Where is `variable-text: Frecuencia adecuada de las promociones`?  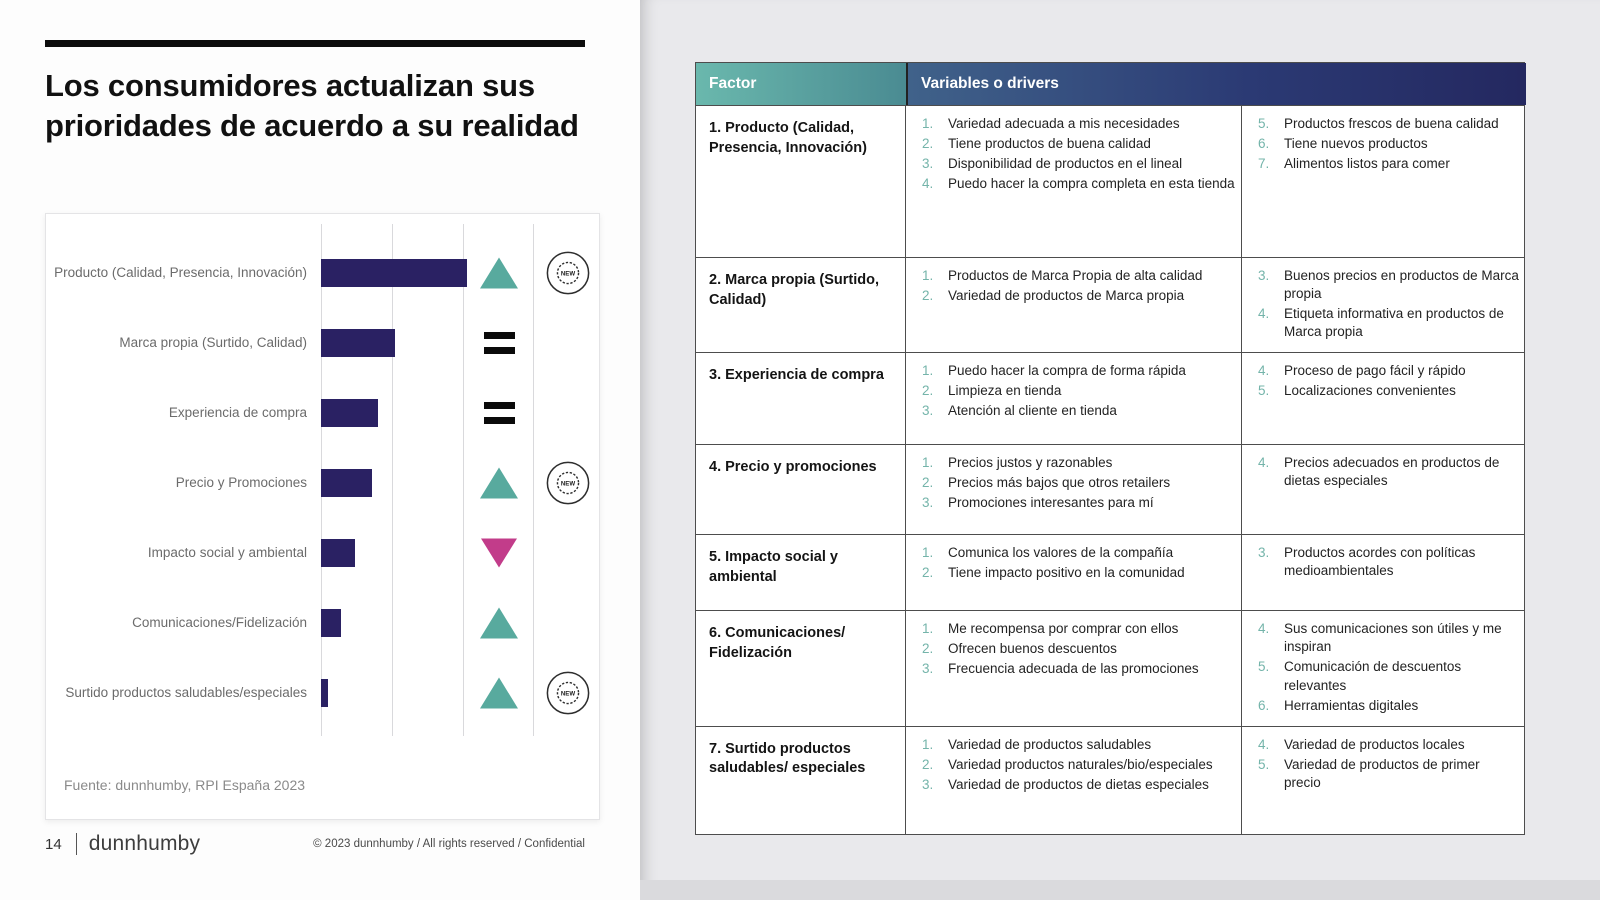 variable-text: Frecuencia adecuada de las promociones is located at coordinates (1073, 669).